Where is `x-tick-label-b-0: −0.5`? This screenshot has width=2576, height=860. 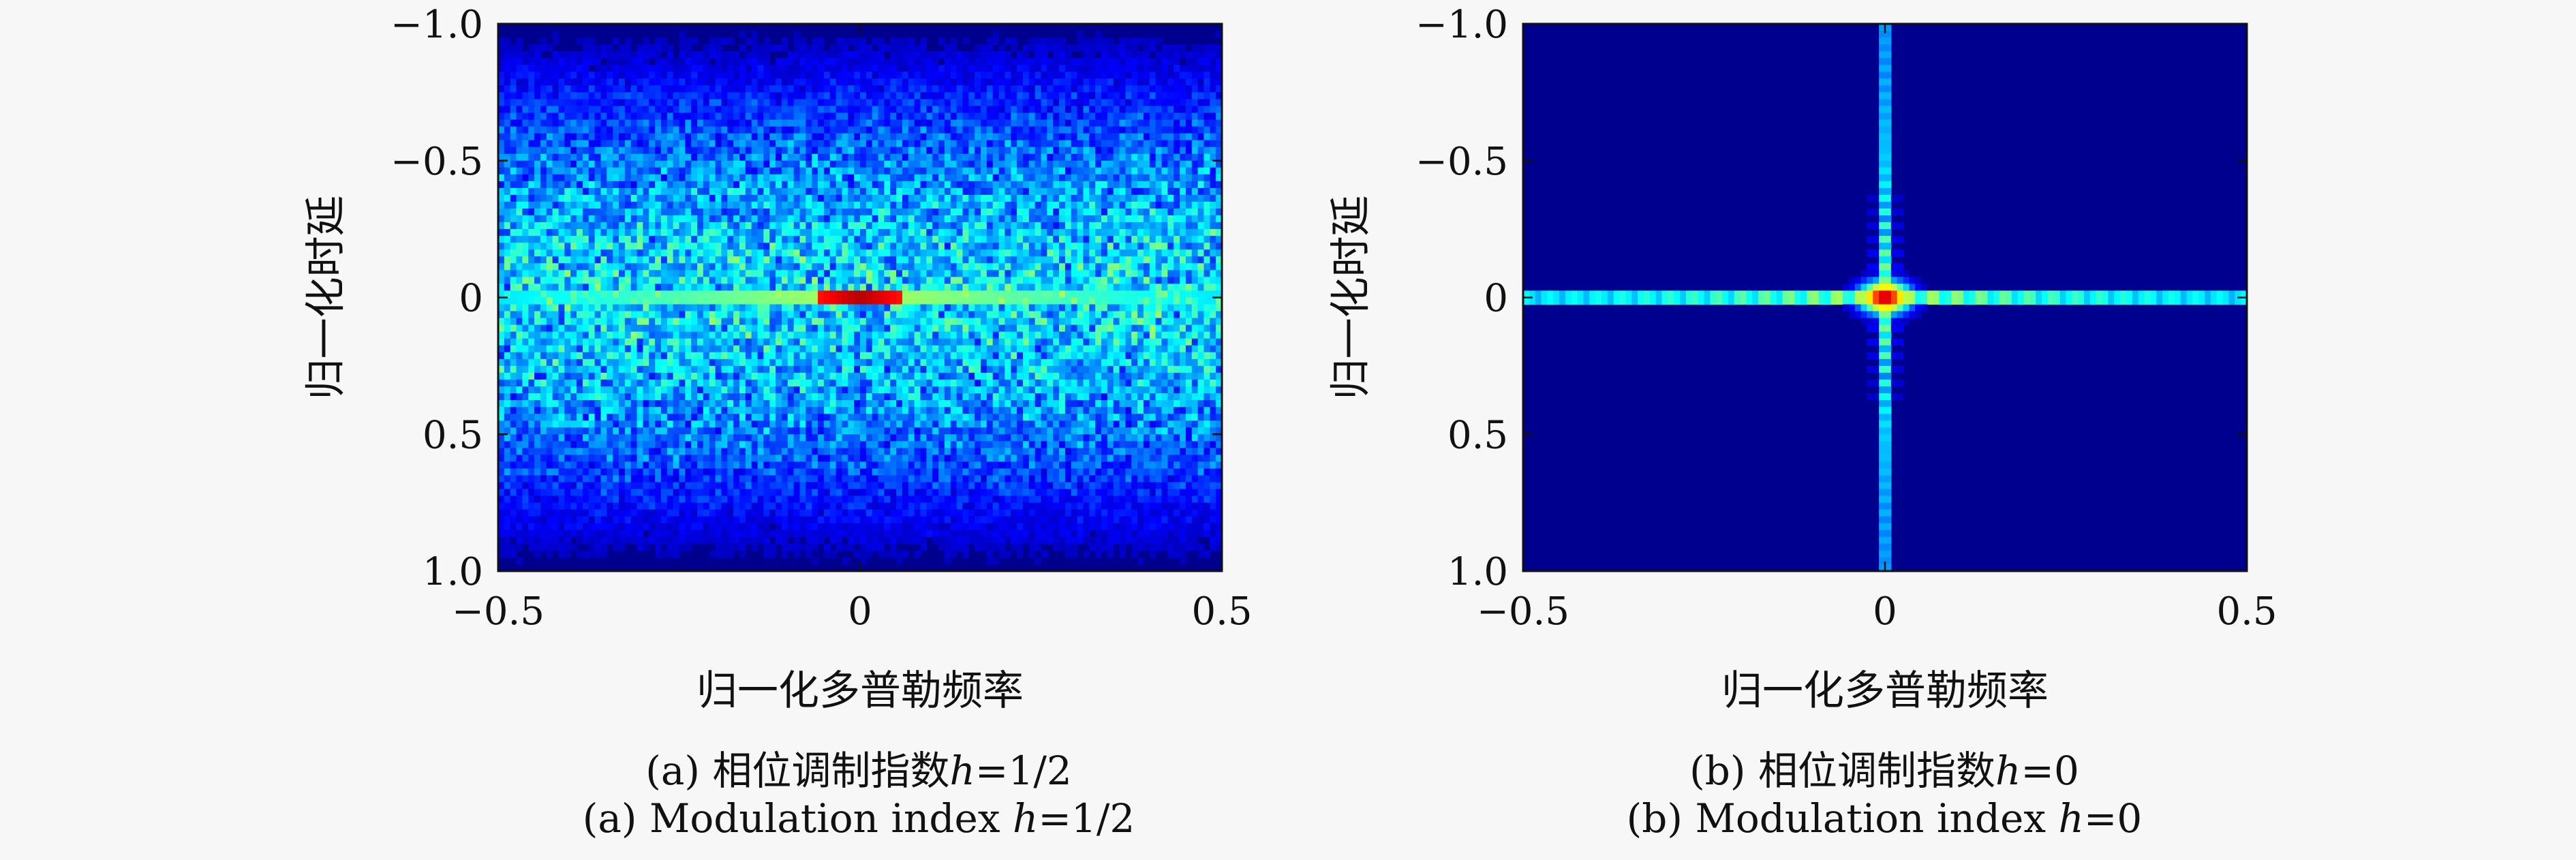 x-tick-label-b-0: −0.5 is located at coordinates (1523, 611).